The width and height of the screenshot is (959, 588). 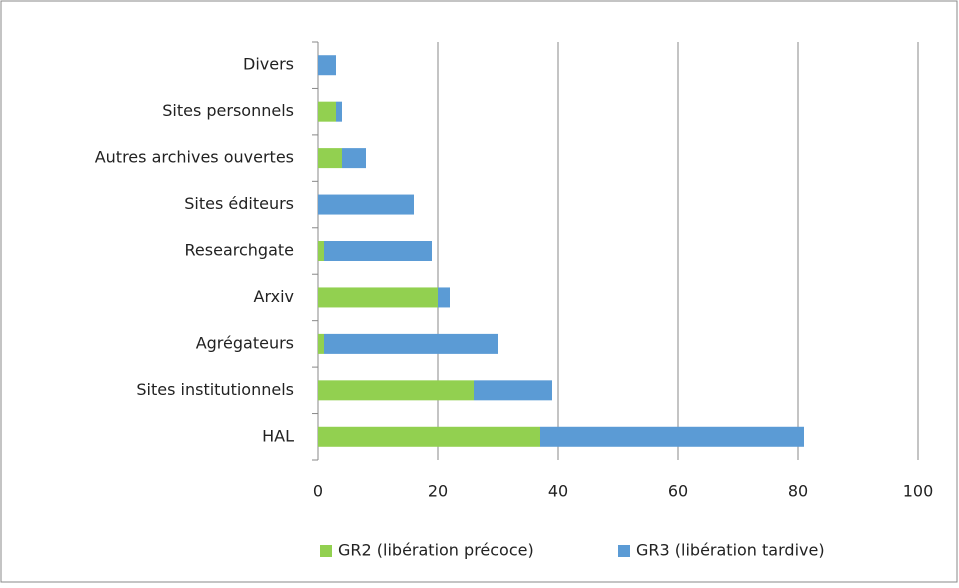 I want to click on x-tick-label: 100, so click(x=918, y=491).